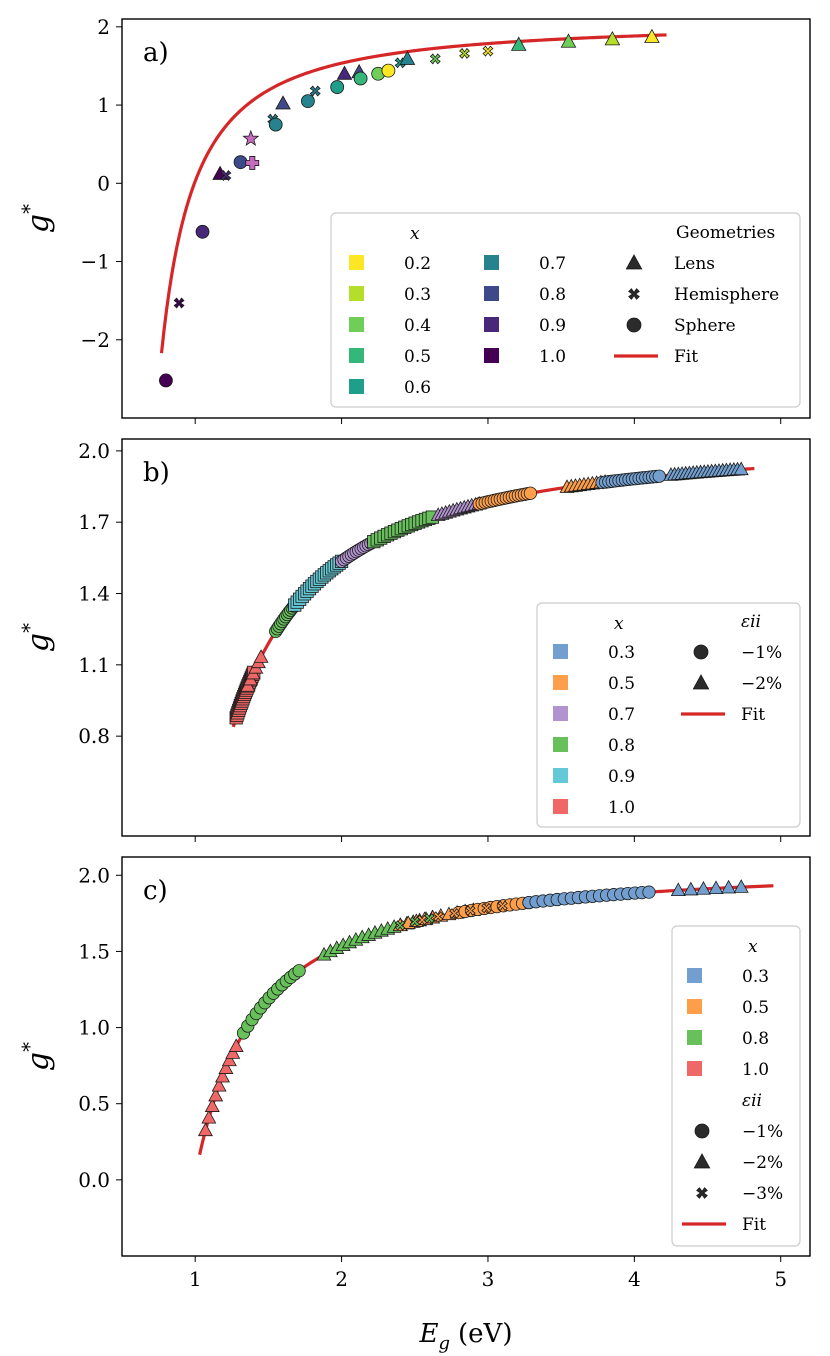 The width and height of the screenshot is (830, 1356). Describe the element at coordinates (560, 682) in the screenshot. I see `legend-swatch-0.5` at that location.